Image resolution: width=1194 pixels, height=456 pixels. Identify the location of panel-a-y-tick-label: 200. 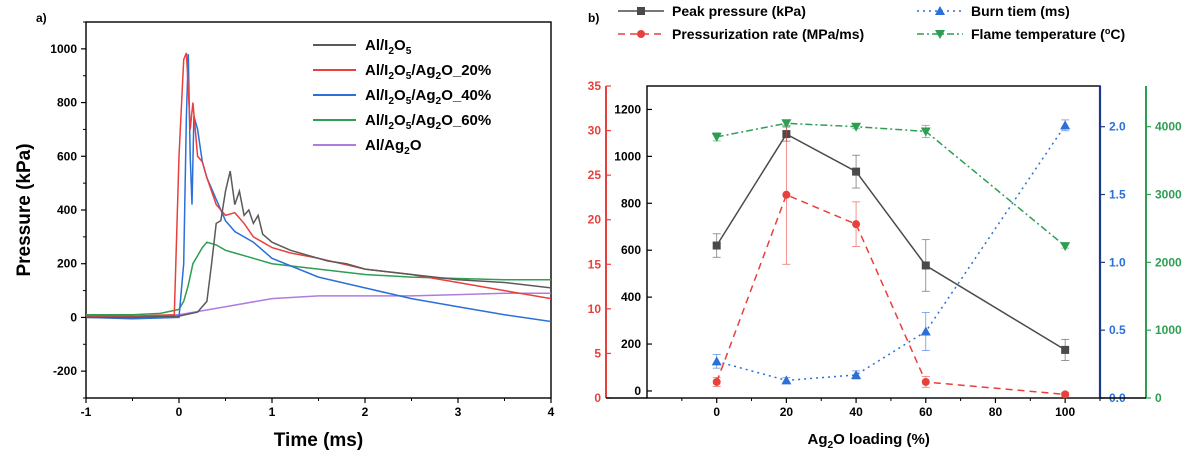
(67, 264).